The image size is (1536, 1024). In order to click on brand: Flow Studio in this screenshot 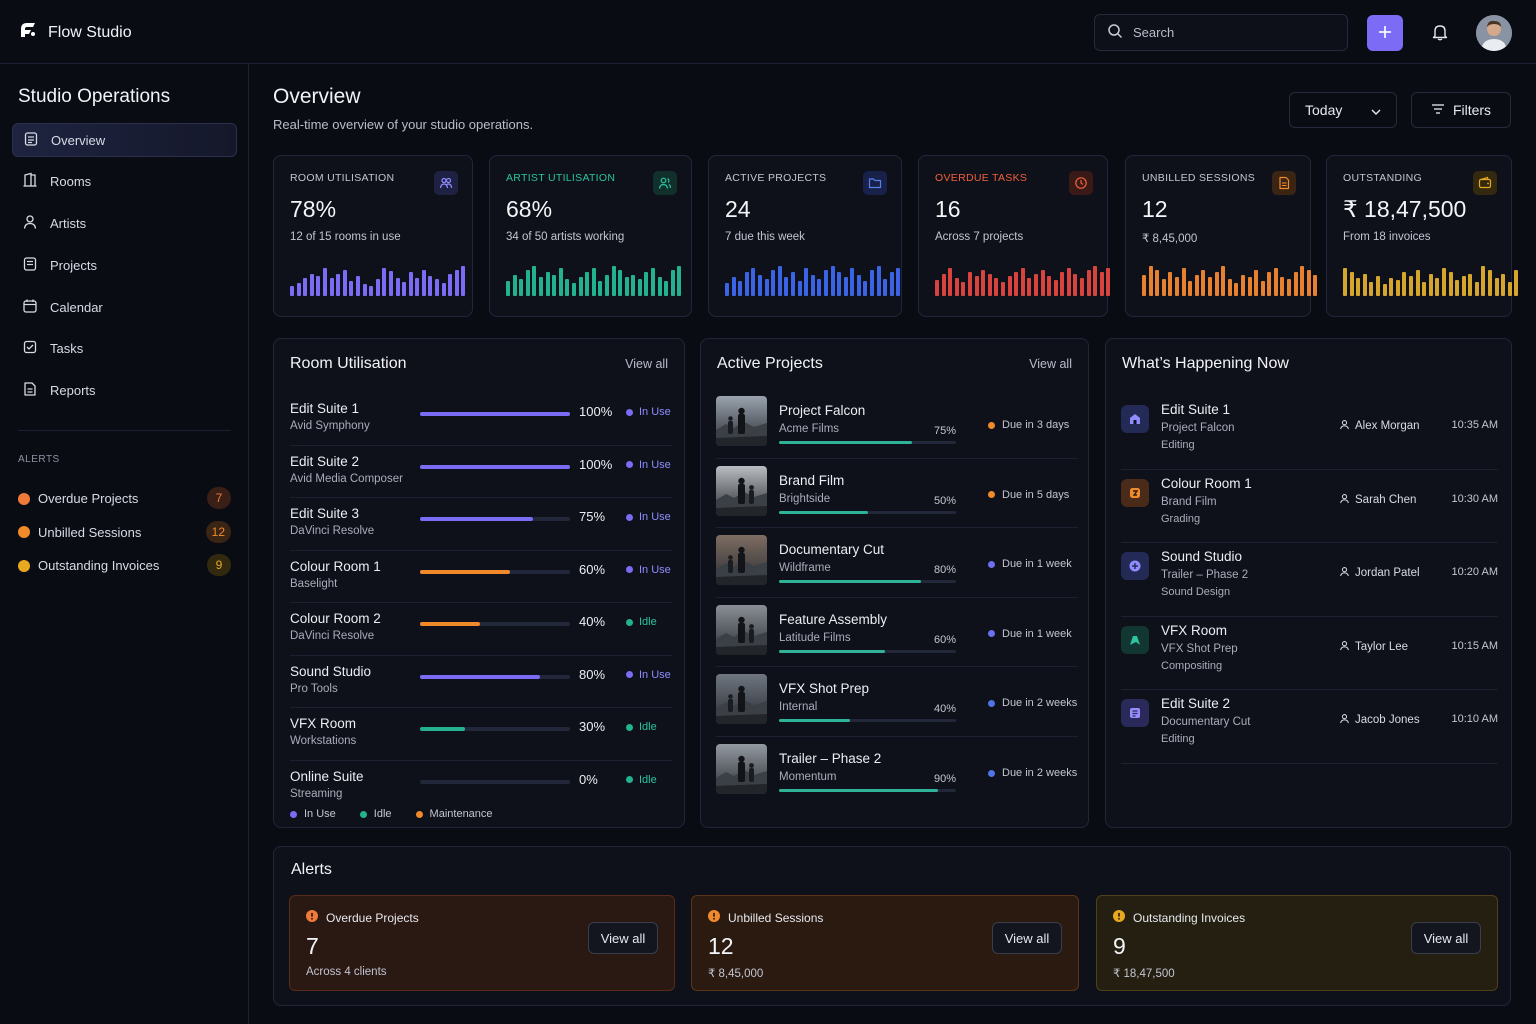, I will do `click(75, 32)`.